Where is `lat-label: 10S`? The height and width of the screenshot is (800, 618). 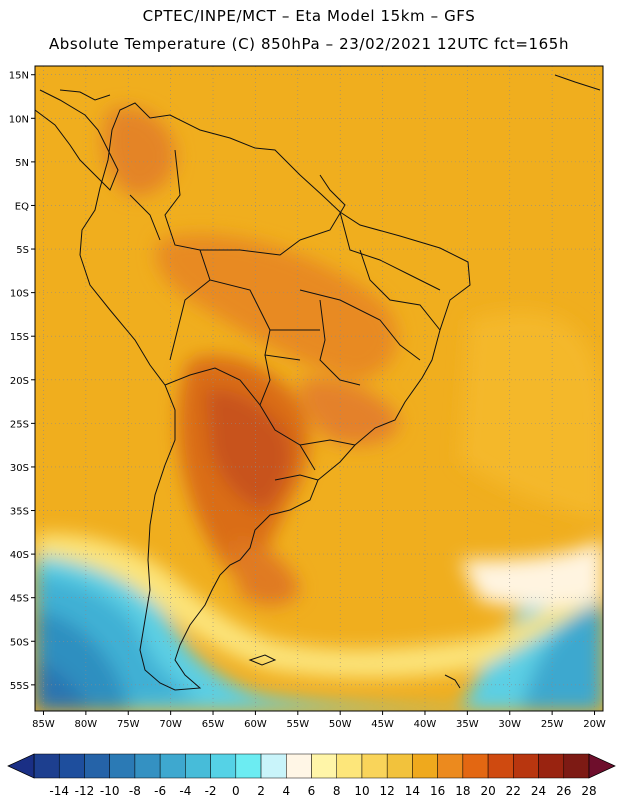
lat-label: 10S is located at coordinates (19, 294).